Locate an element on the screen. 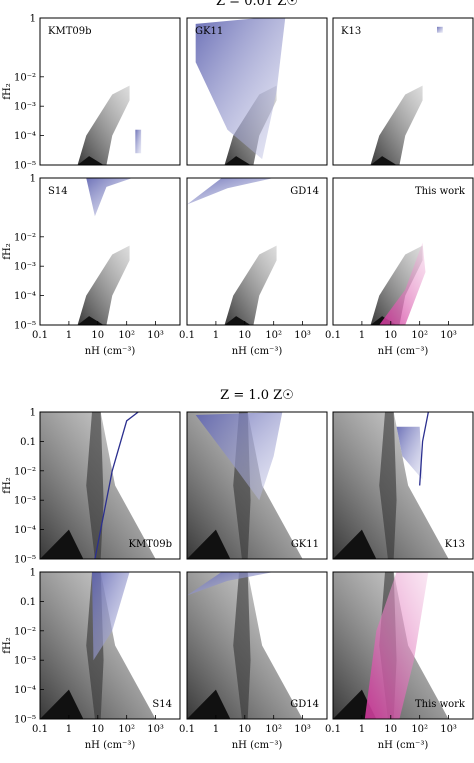  group-title: Z = 1.0 Z☉ is located at coordinates (257, 395).